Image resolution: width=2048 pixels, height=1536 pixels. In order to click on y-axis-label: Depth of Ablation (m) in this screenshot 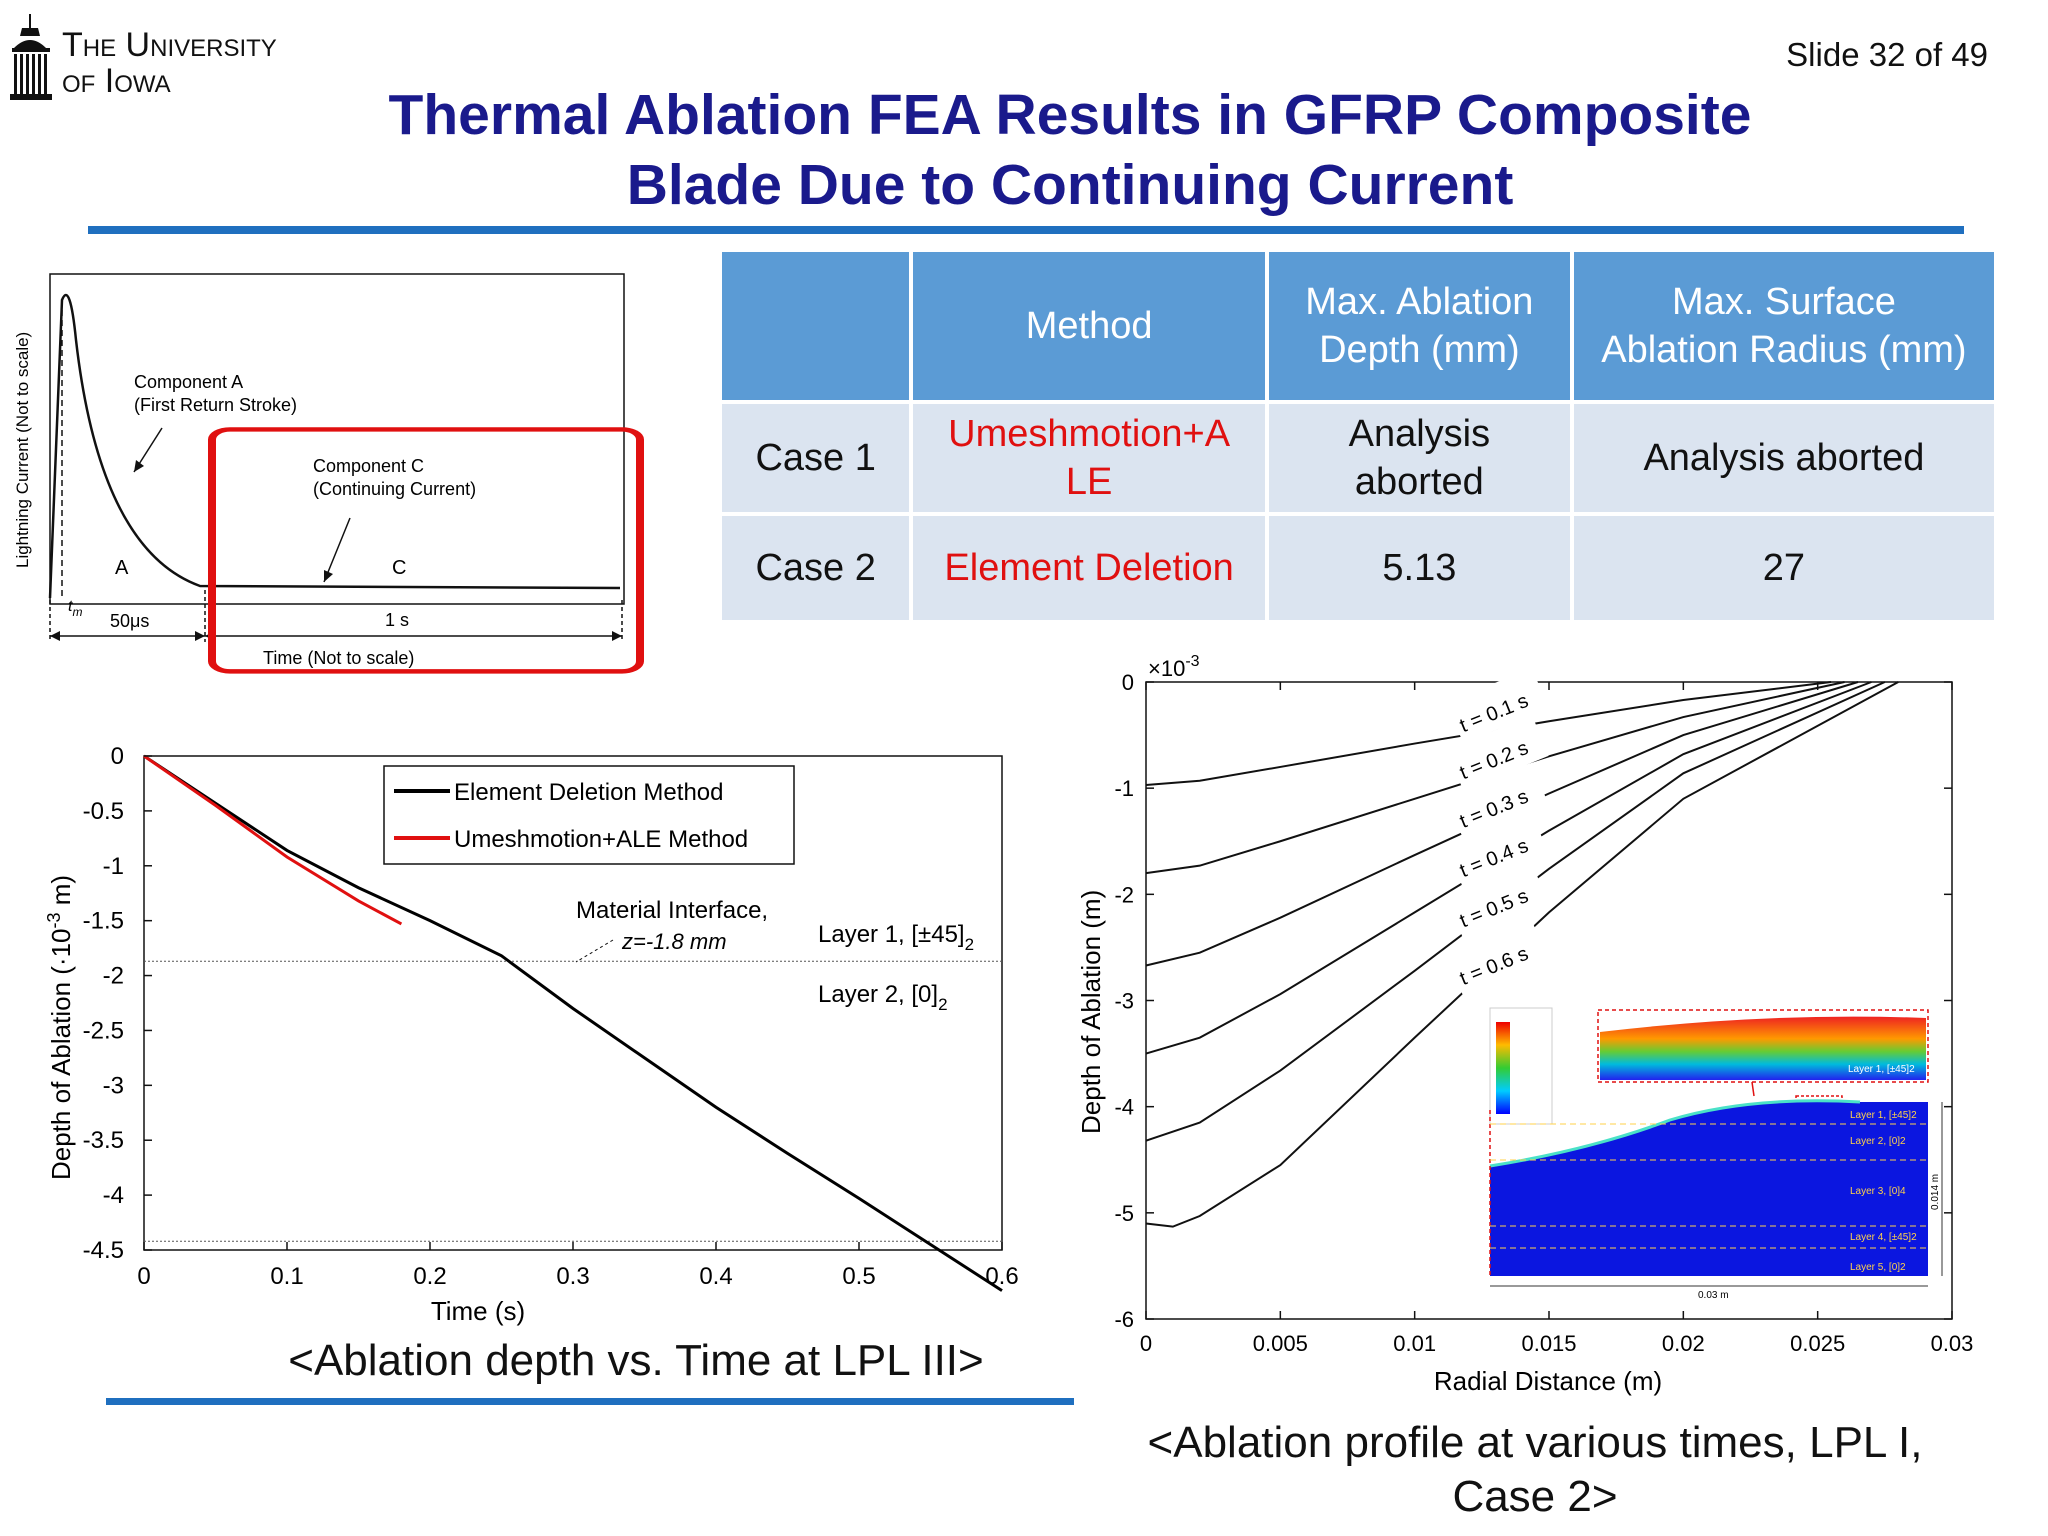, I will do `click(1091, 1012)`.